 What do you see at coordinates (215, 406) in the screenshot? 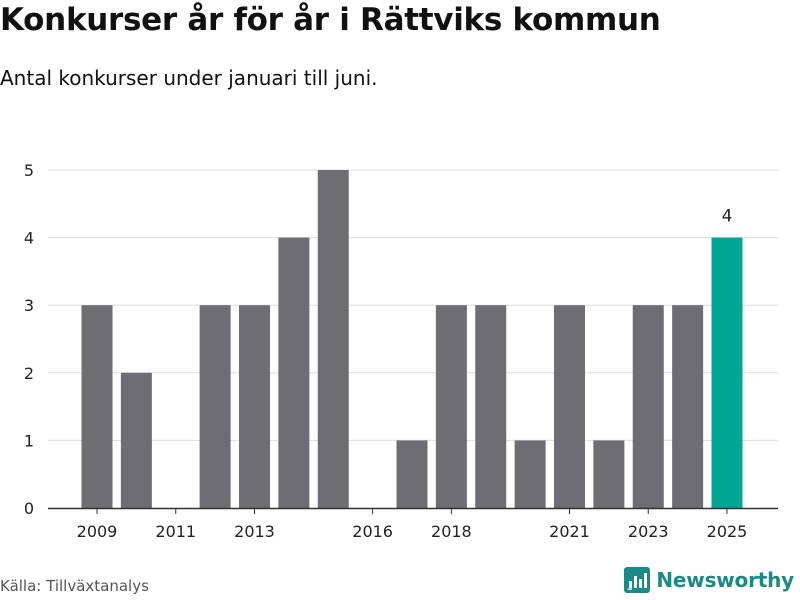
I see `bar-2012` at bounding box center [215, 406].